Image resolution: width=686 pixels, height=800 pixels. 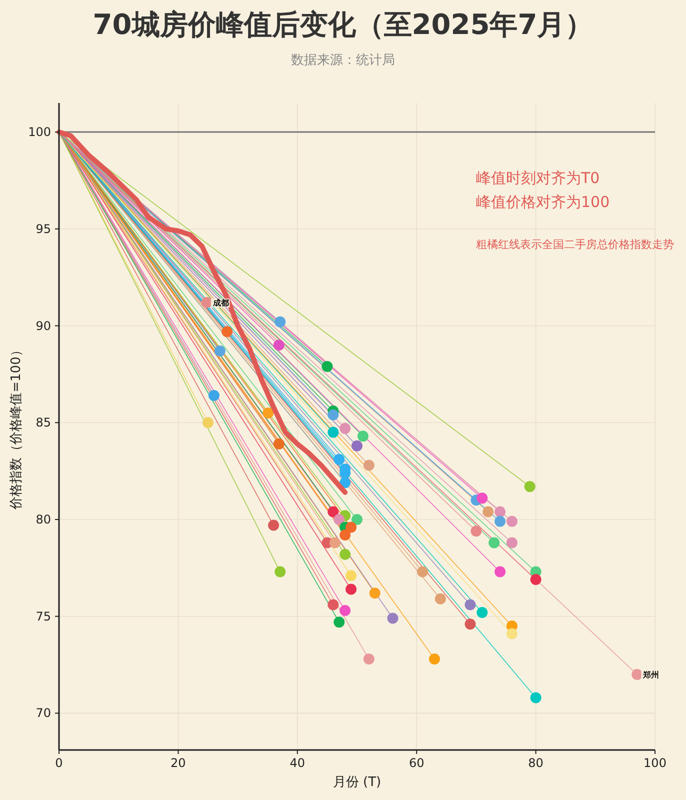 I want to click on chart-title: 70城房价峰值后变化（至2025年7月）, so click(x=343, y=24).